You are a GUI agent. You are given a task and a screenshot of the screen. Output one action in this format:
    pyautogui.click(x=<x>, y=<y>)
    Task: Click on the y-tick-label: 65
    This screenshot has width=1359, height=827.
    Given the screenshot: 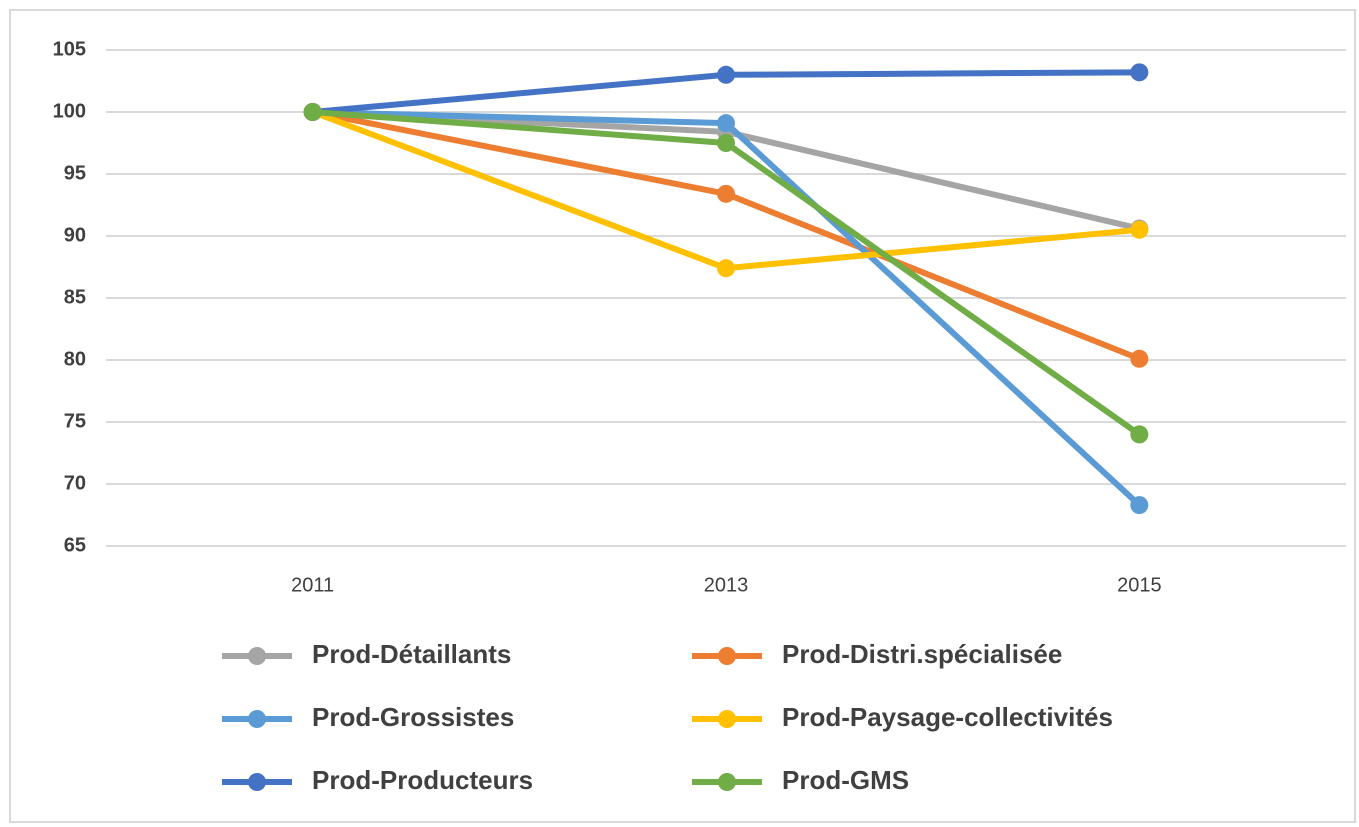 What is the action you would take?
    pyautogui.click(x=75, y=545)
    